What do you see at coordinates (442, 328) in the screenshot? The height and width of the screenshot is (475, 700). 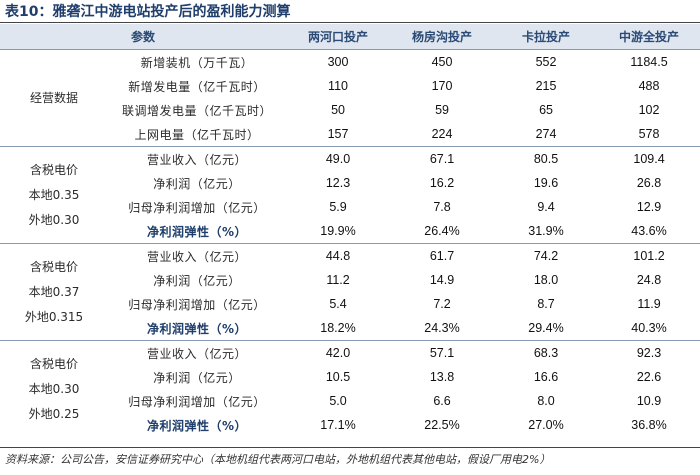 I see `cell-value: 24.3%` at bounding box center [442, 328].